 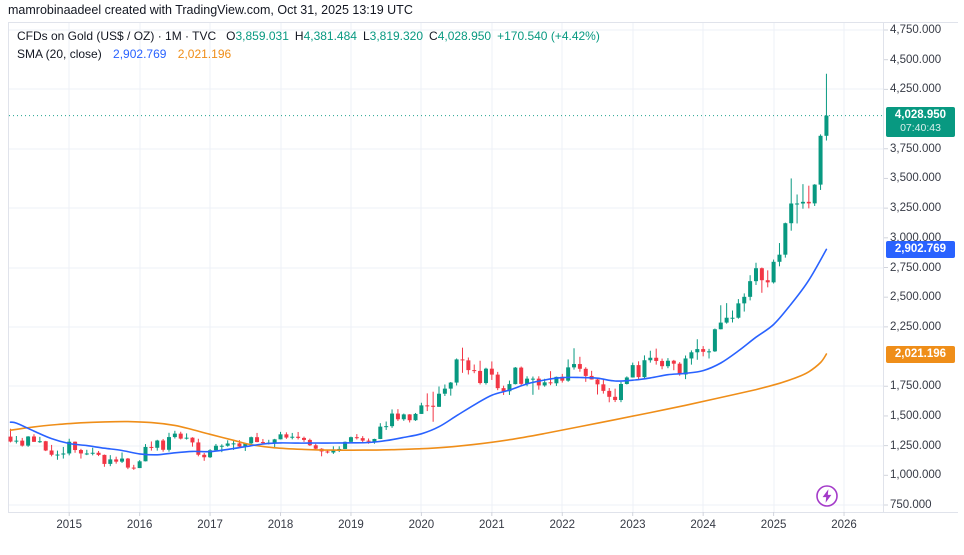 What do you see at coordinates (325, 36) in the screenshot?
I see `ohlc-pair: H4,381.484` at bounding box center [325, 36].